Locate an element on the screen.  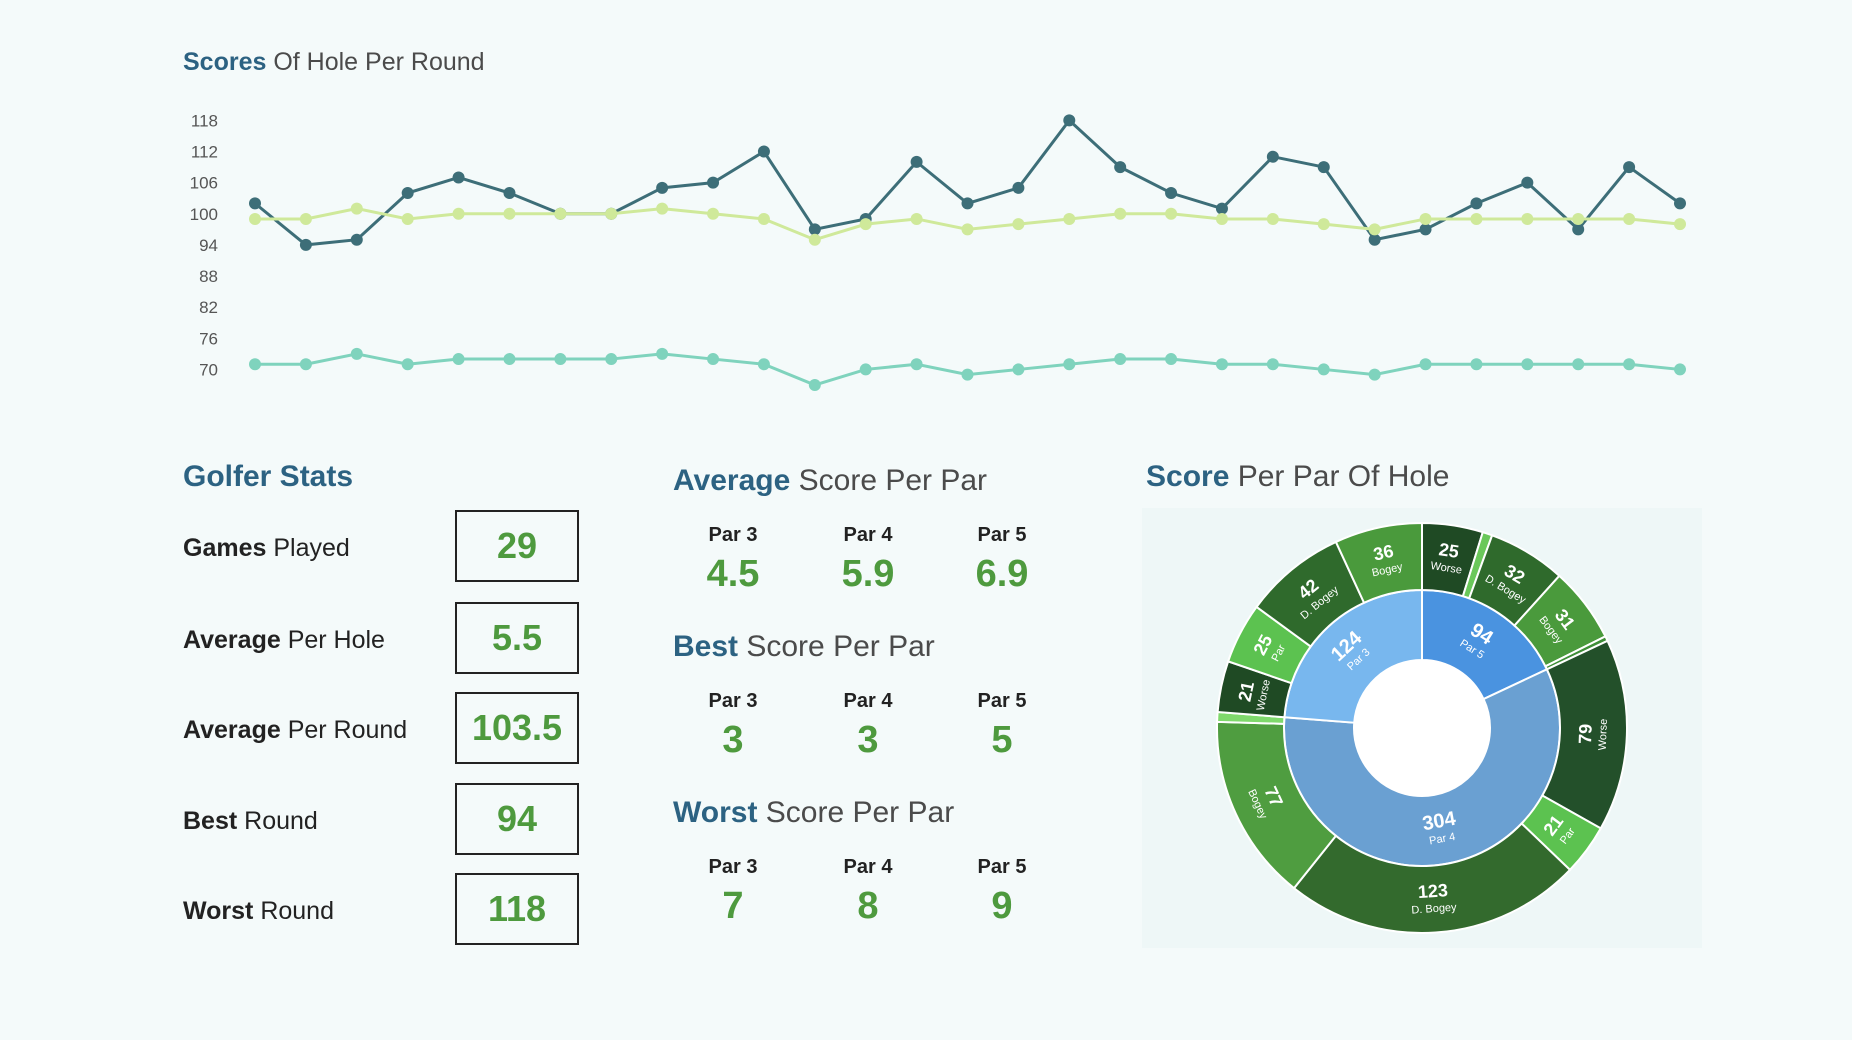
segment-category: Par 4 is located at coordinates (1442, 839).